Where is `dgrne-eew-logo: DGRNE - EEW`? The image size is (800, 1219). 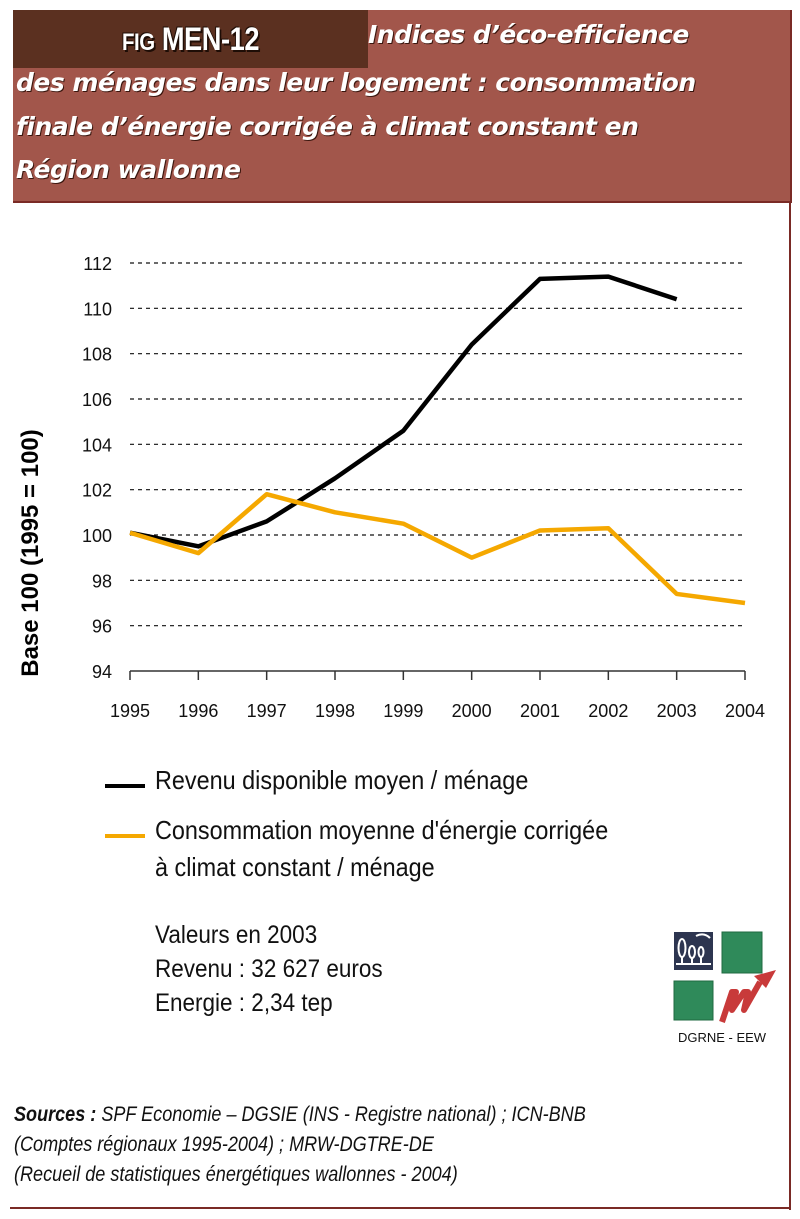 dgrne-eew-logo: DGRNE - EEW is located at coordinates (725, 990).